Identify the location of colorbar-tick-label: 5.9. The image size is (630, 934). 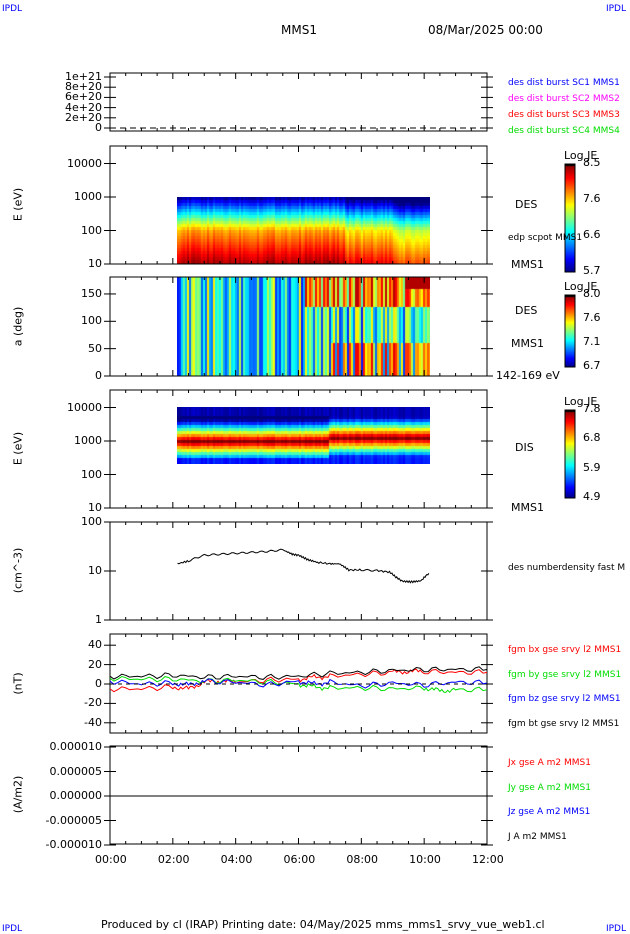
(592, 467).